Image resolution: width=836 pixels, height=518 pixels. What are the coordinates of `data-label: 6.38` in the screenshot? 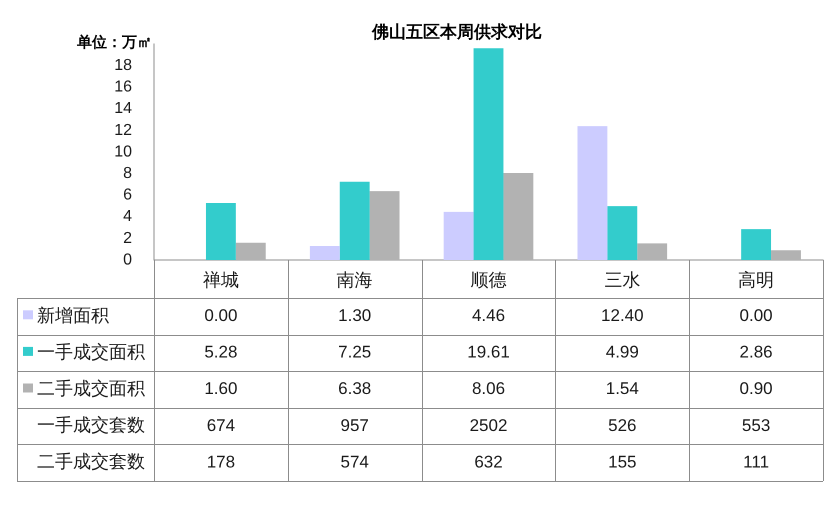 It's located at (355, 388).